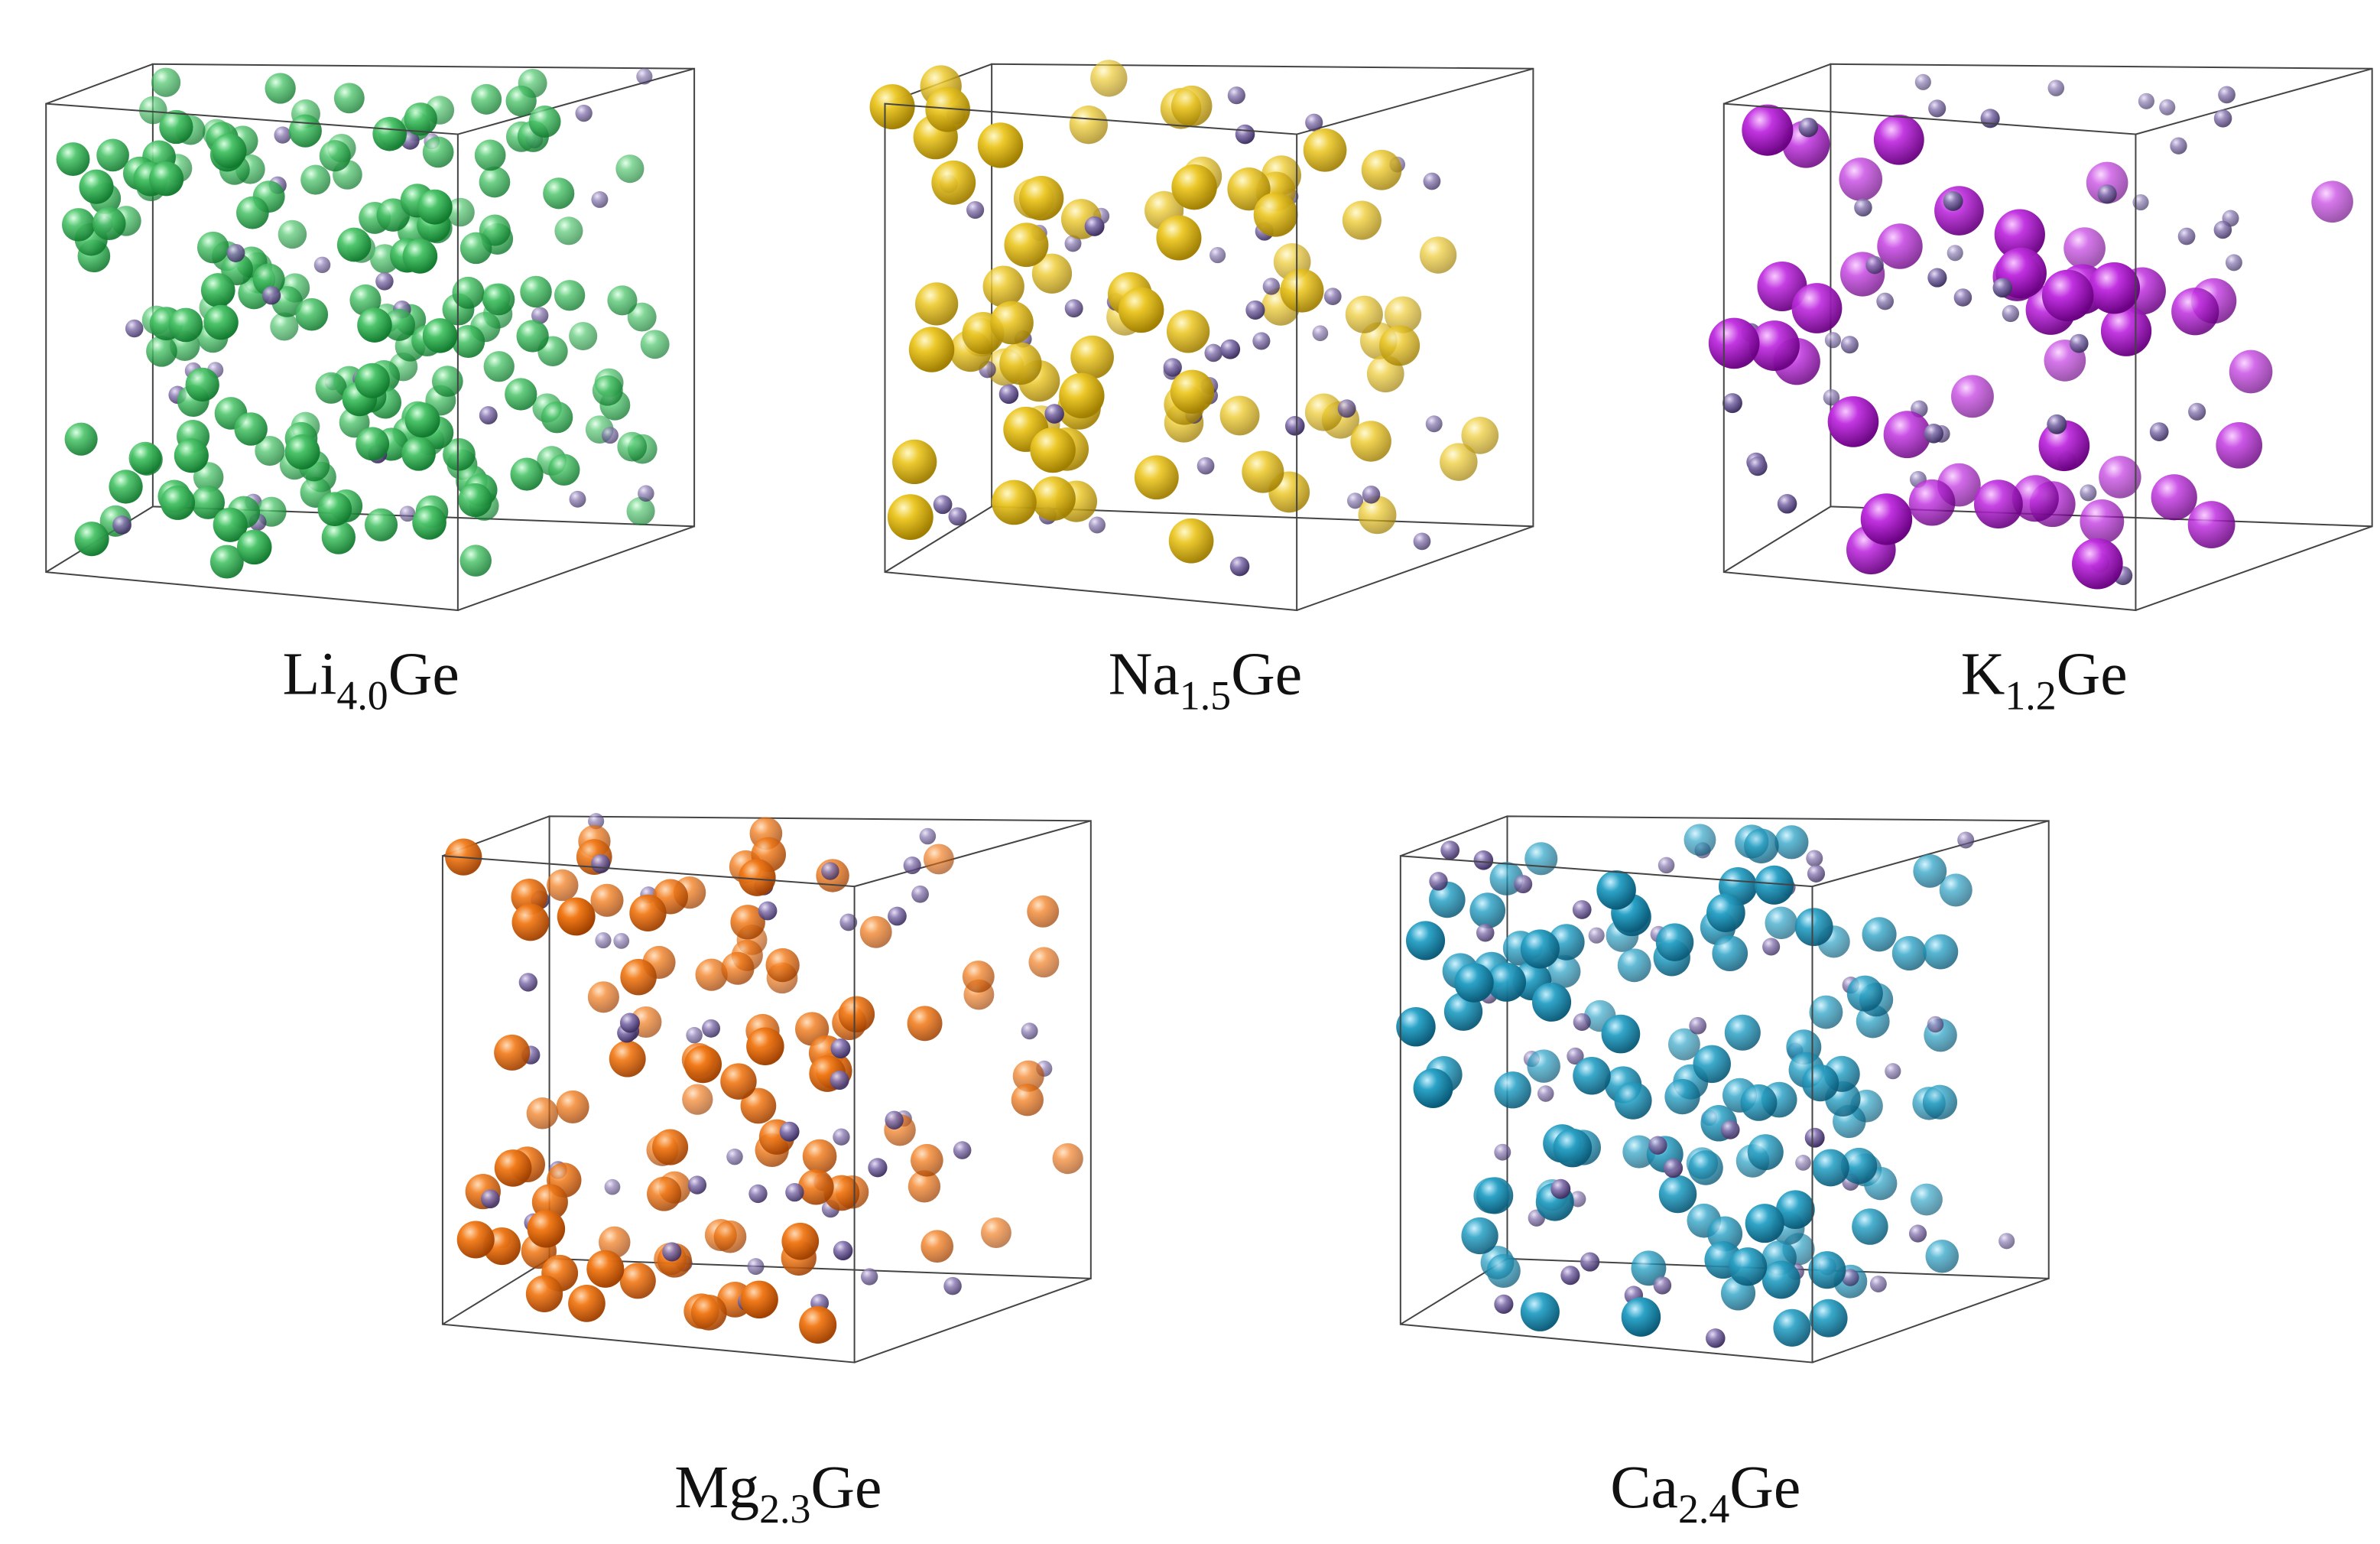  Describe the element at coordinates (1144, 674) in the screenshot. I see `element: Na` at that location.